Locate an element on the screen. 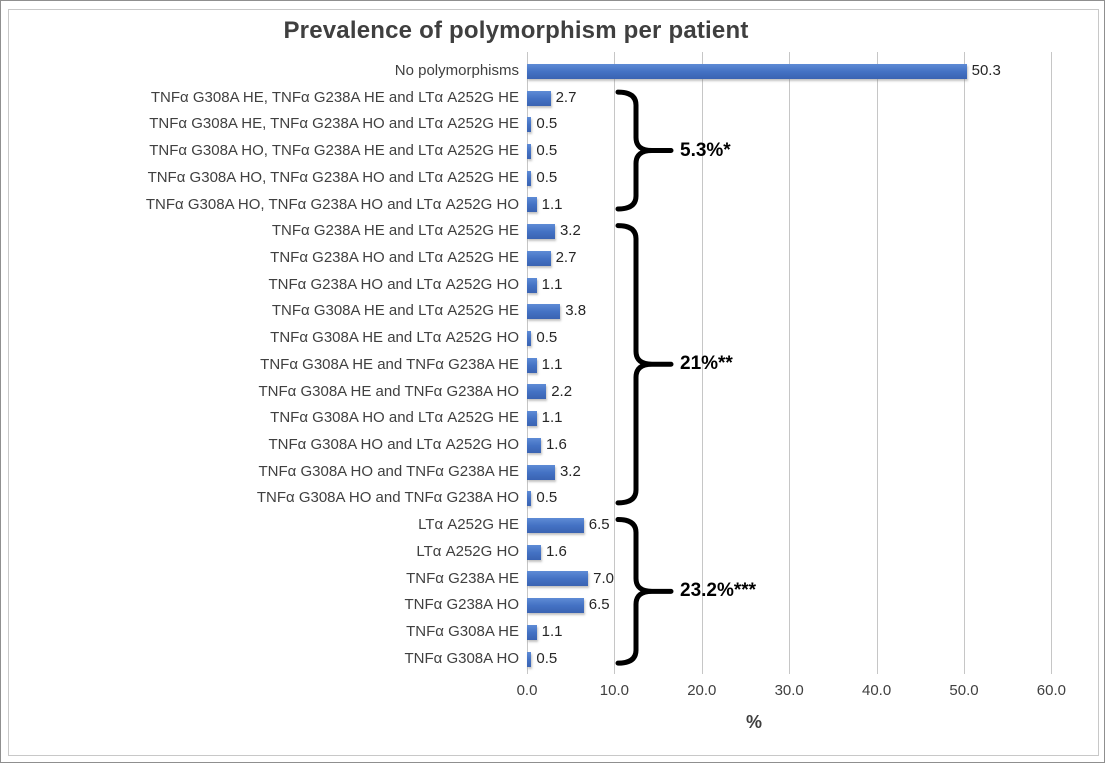  category-label: TNFα G308A HE and LTα A252G HE is located at coordinates (395, 311).